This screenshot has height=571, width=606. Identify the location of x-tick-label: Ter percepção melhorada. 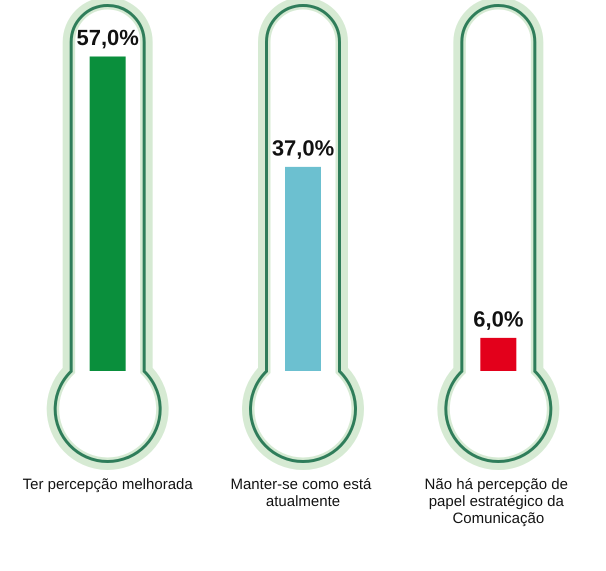
(108, 484).